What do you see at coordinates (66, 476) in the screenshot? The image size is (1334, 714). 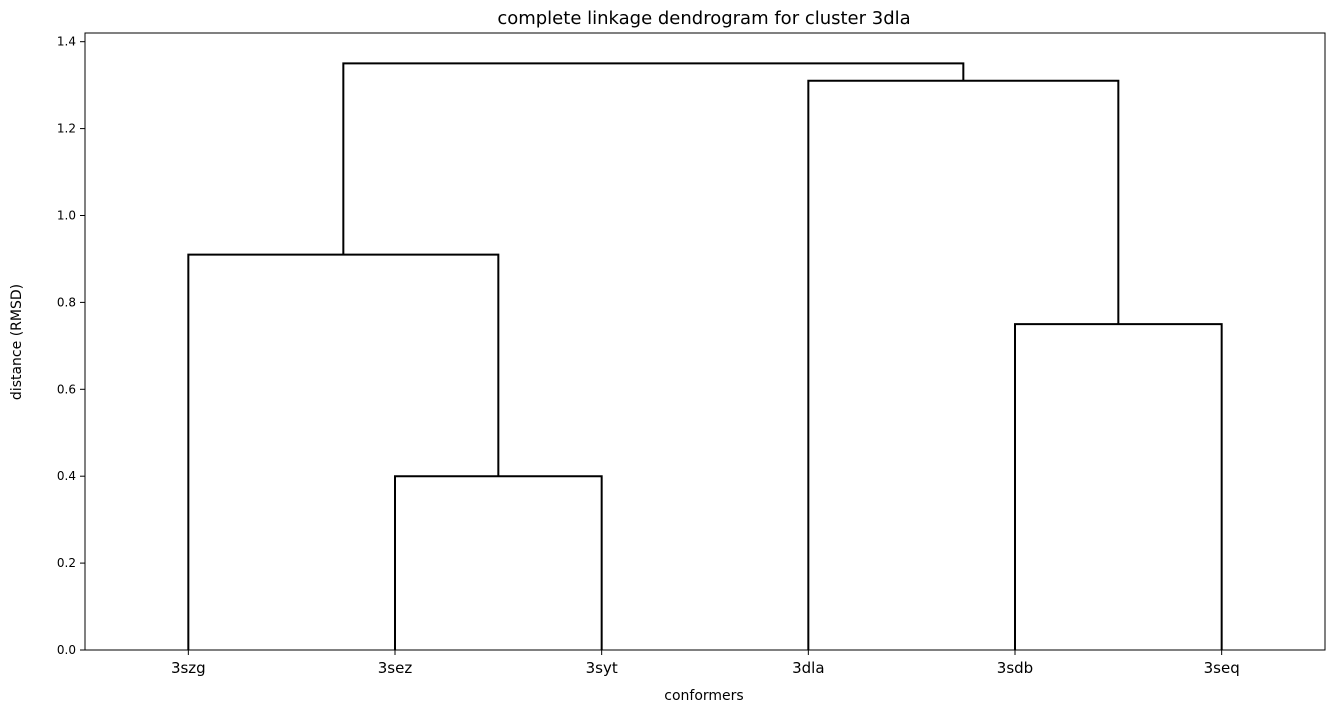 I see `y-tick-label: 0.4` at bounding box center [66, 476].